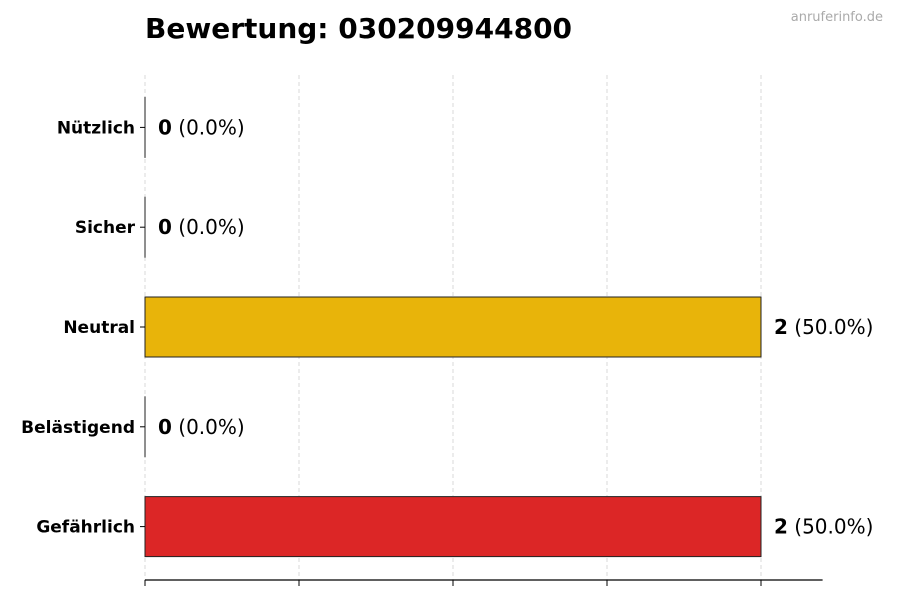  I want to click on category-label: Nützlich, so click(96, 128).